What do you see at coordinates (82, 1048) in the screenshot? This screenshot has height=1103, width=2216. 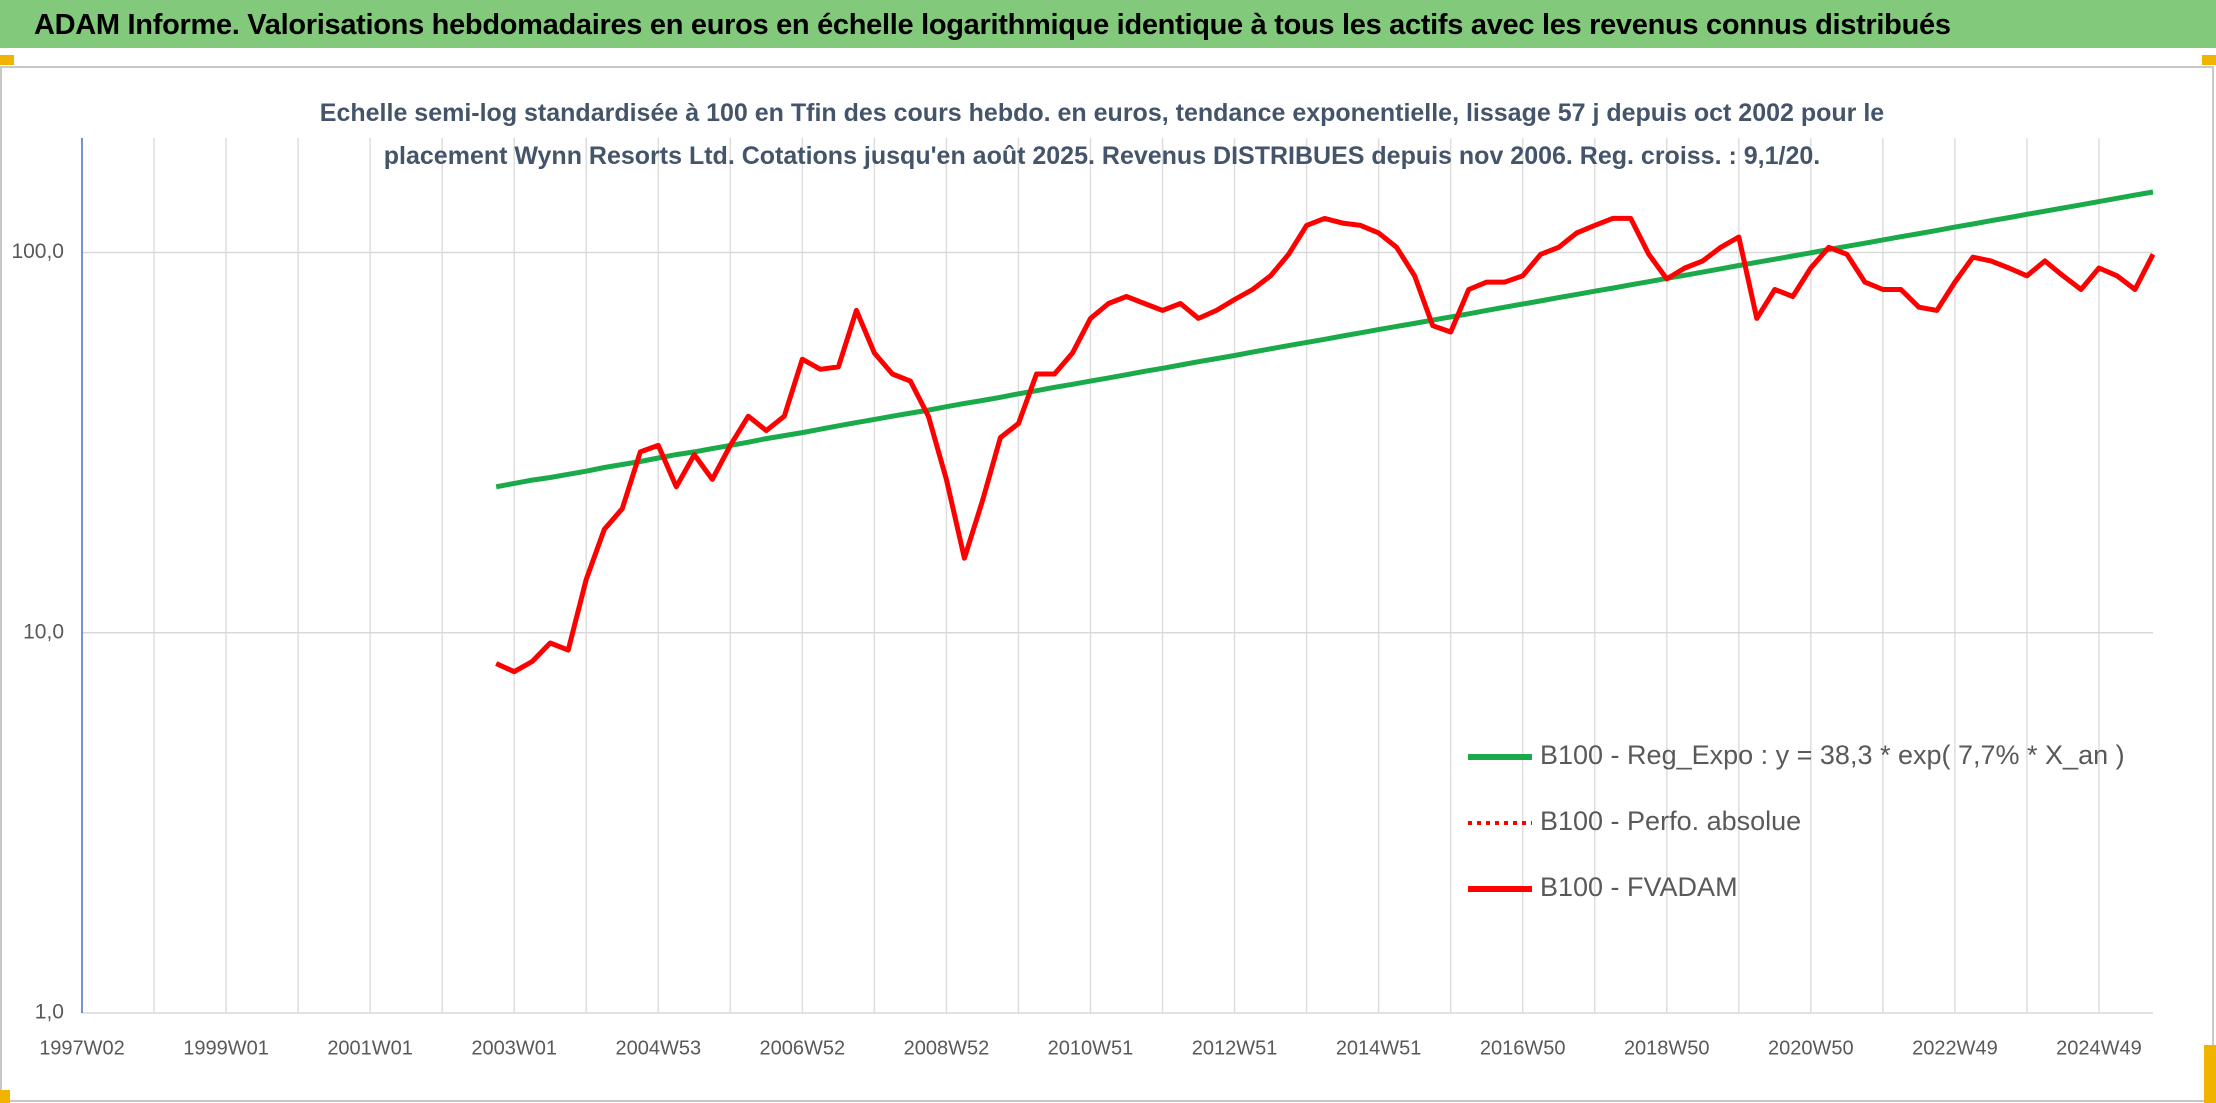 I see `x-tick-label: 1997W02` at bounding box center [82, 1048].